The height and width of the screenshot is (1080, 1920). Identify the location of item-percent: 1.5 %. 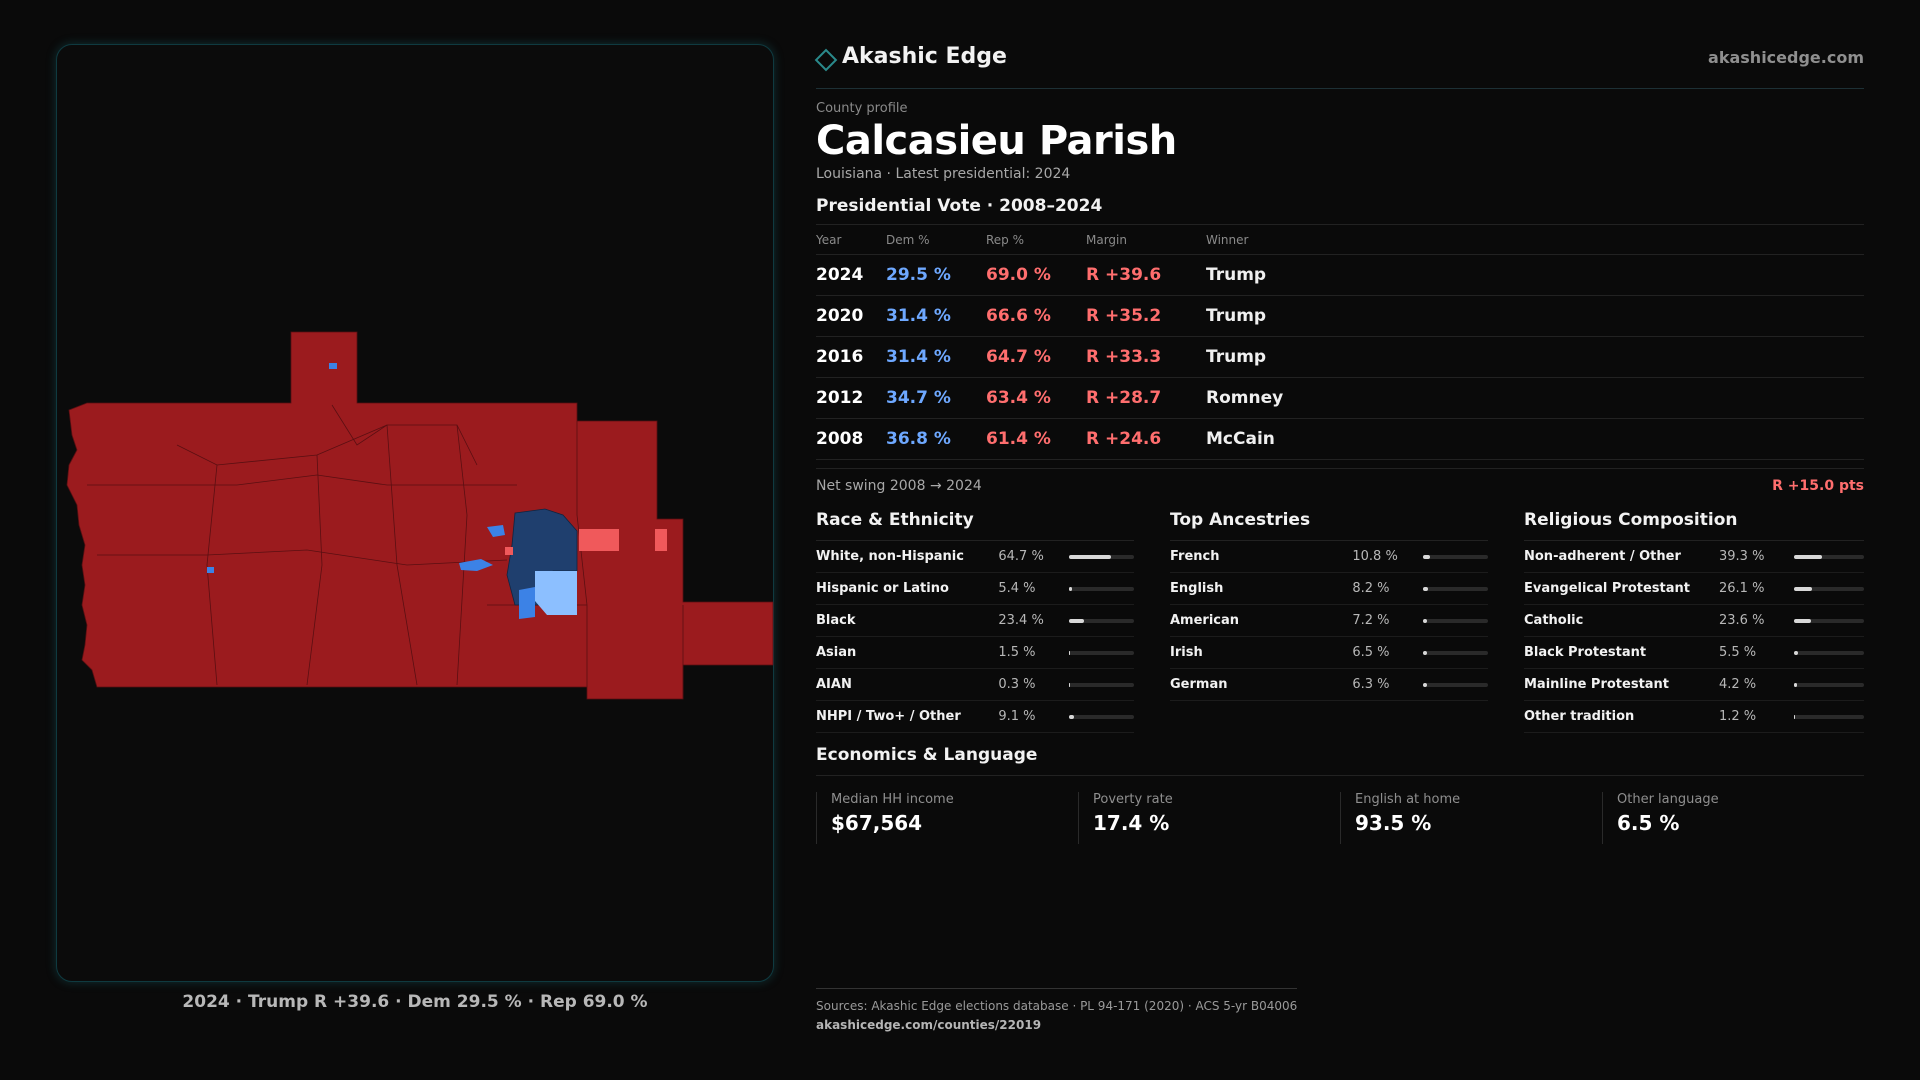
(1017, 652).